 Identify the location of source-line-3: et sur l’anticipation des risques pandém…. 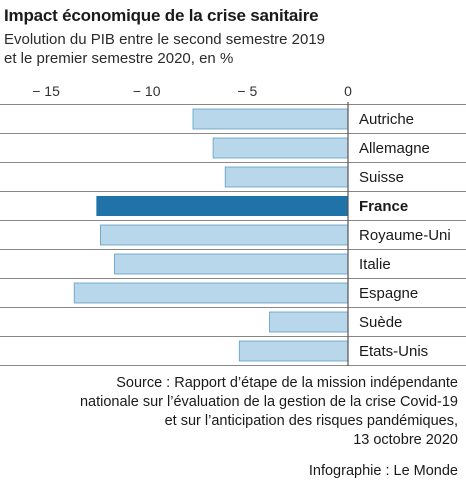
(311, 421).